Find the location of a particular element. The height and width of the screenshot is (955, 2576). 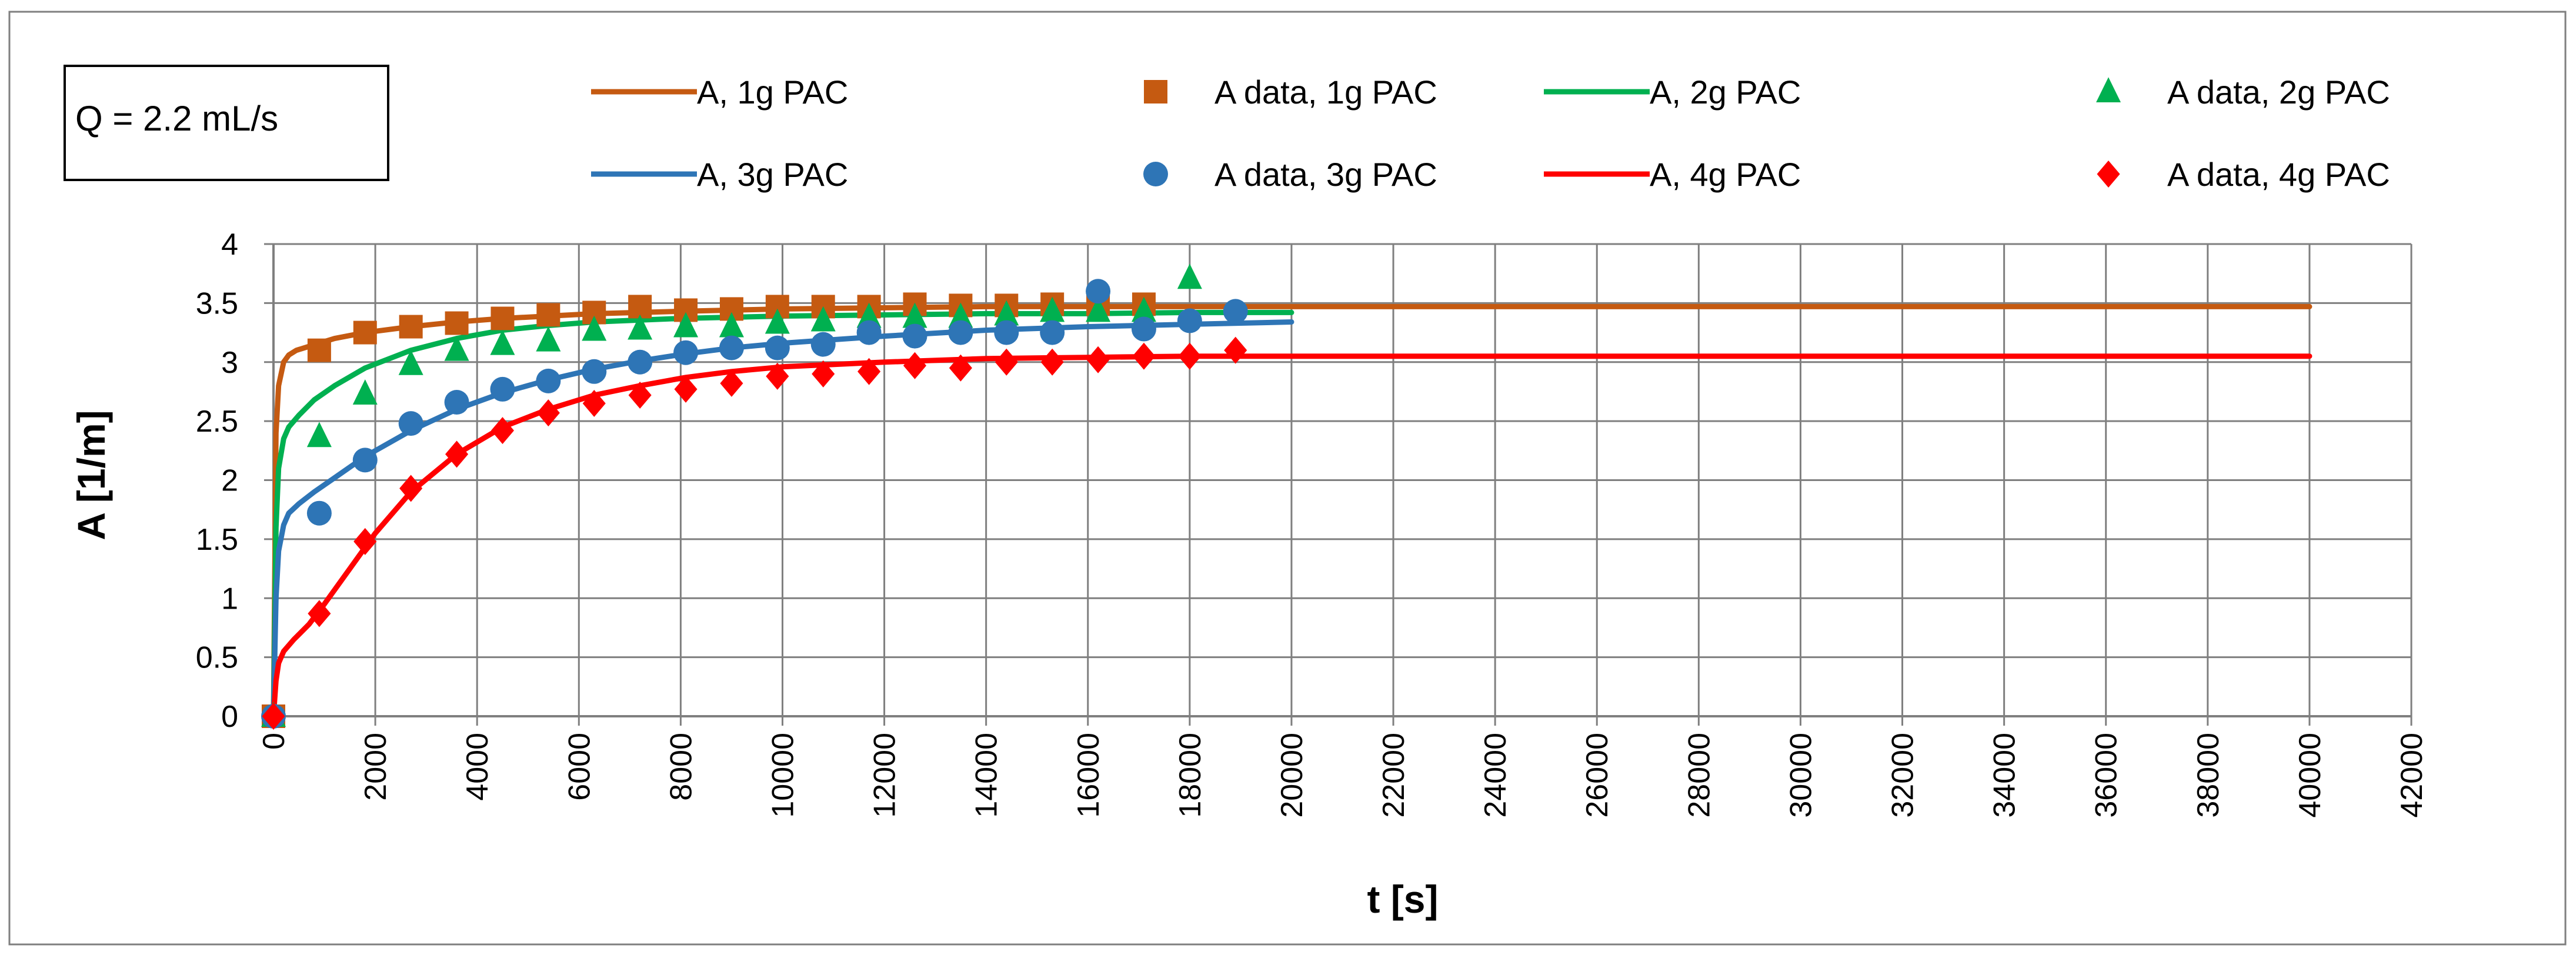

annotation-box: Q = 2.2 mL/s is located at coordinates (226, 123).